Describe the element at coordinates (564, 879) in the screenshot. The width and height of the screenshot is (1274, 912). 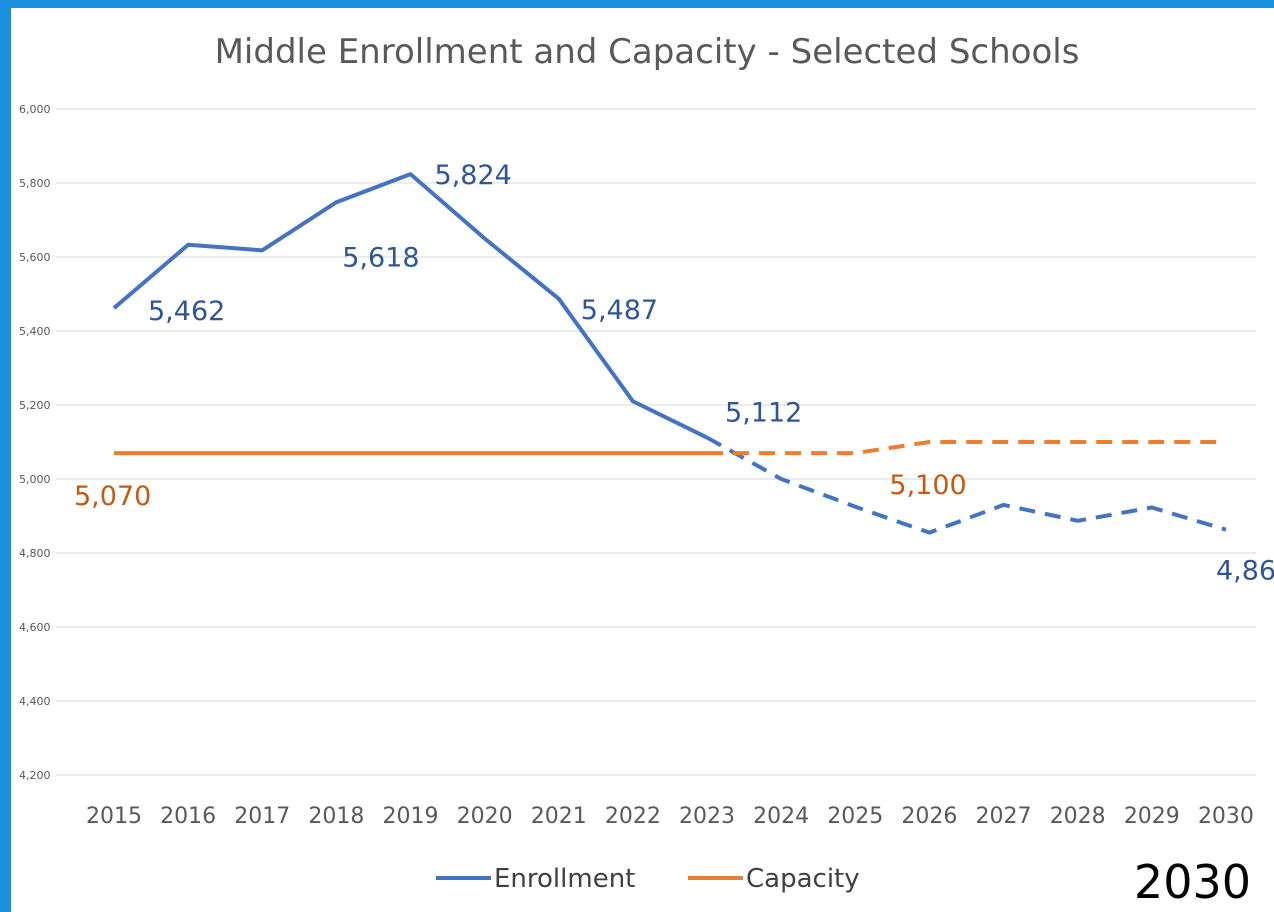
I see `legend-label-enrollment: Enrollment` at that location.